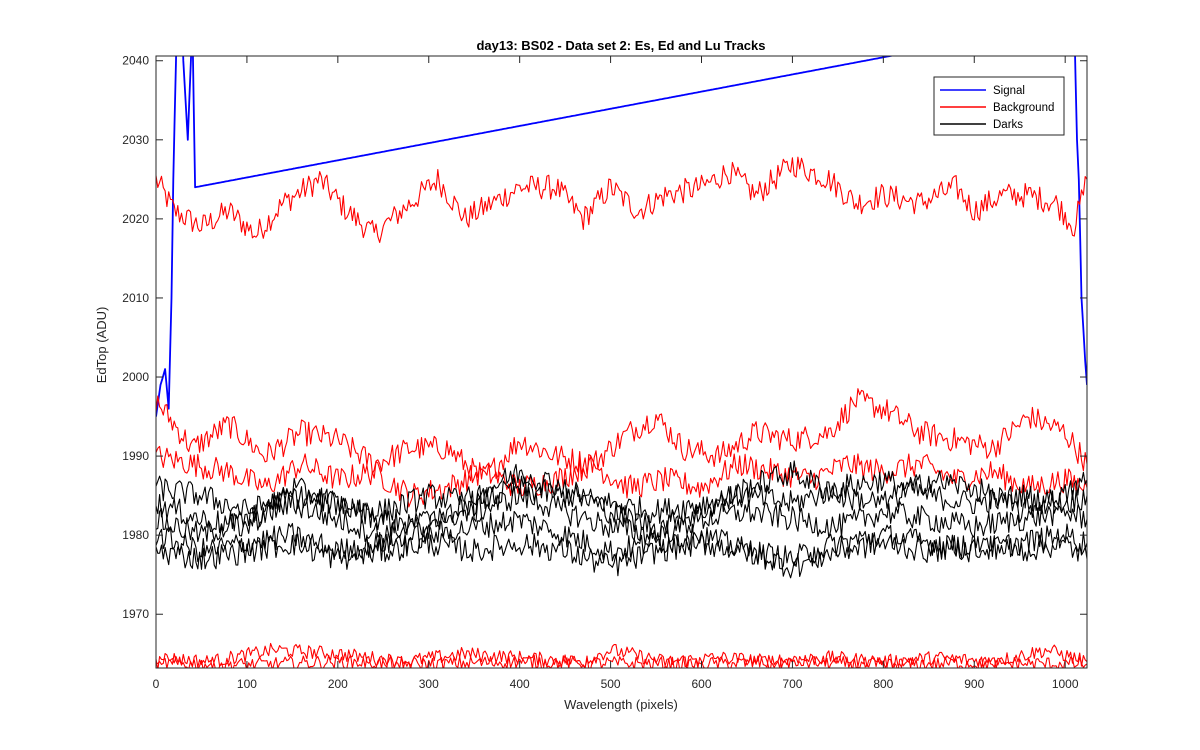 The height and width of the screenshot is (750, 1200). I want to click on y-tick-label: 1970, so click(135, 614).